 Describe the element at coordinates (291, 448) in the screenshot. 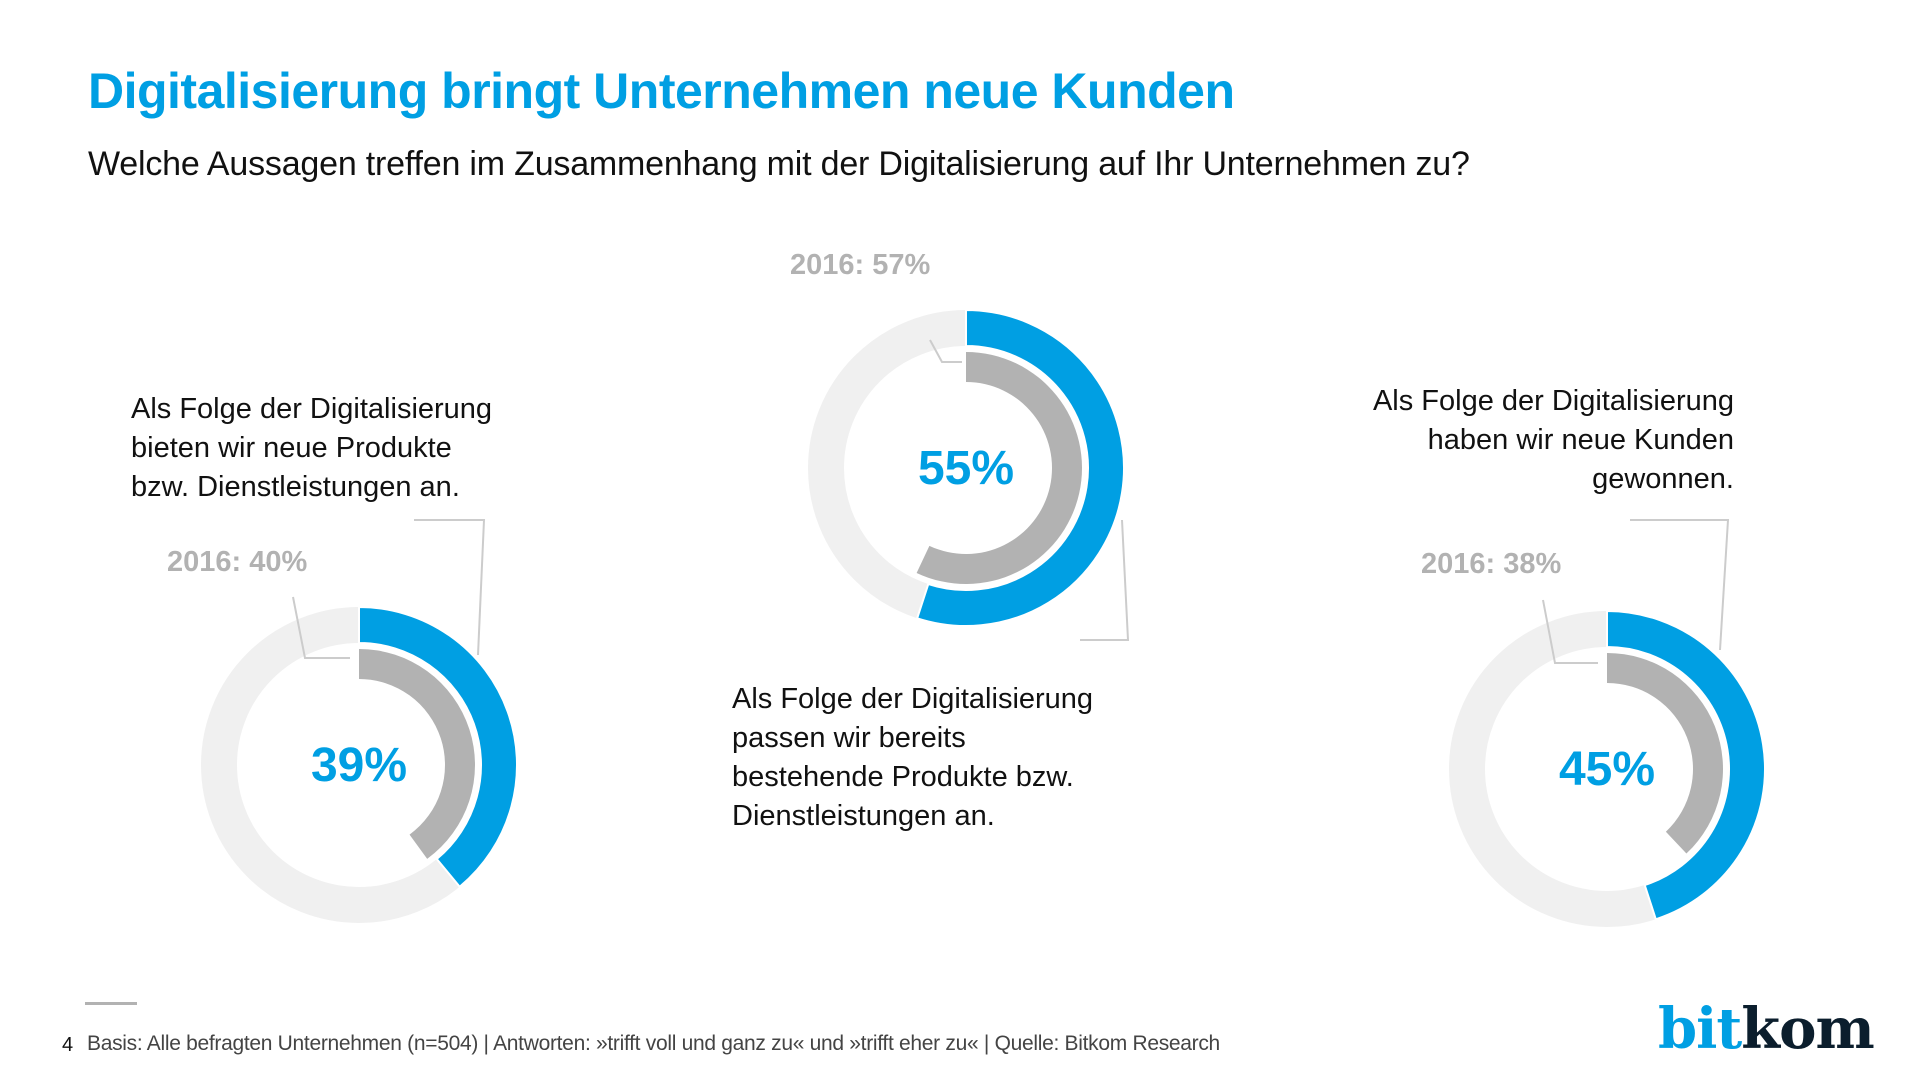

I see `label-line: bieten wir neue Produkte` at that location.